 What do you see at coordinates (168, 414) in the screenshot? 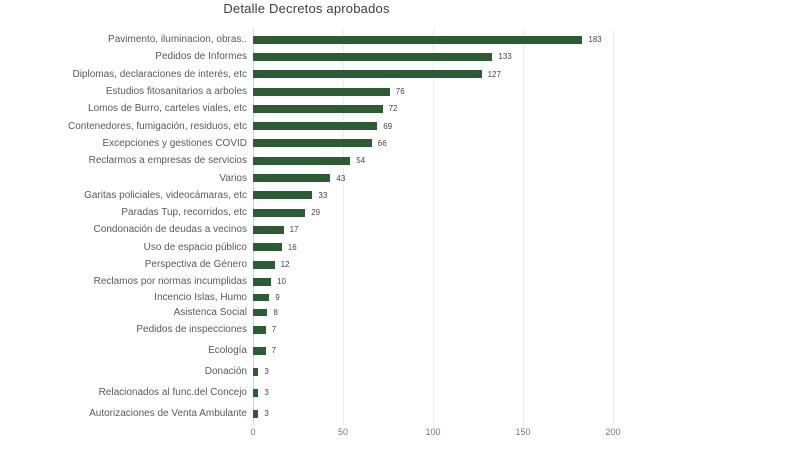
I see `category-label: Autorizaciones de Venta Ambulante` at bounding box center [168, 414].